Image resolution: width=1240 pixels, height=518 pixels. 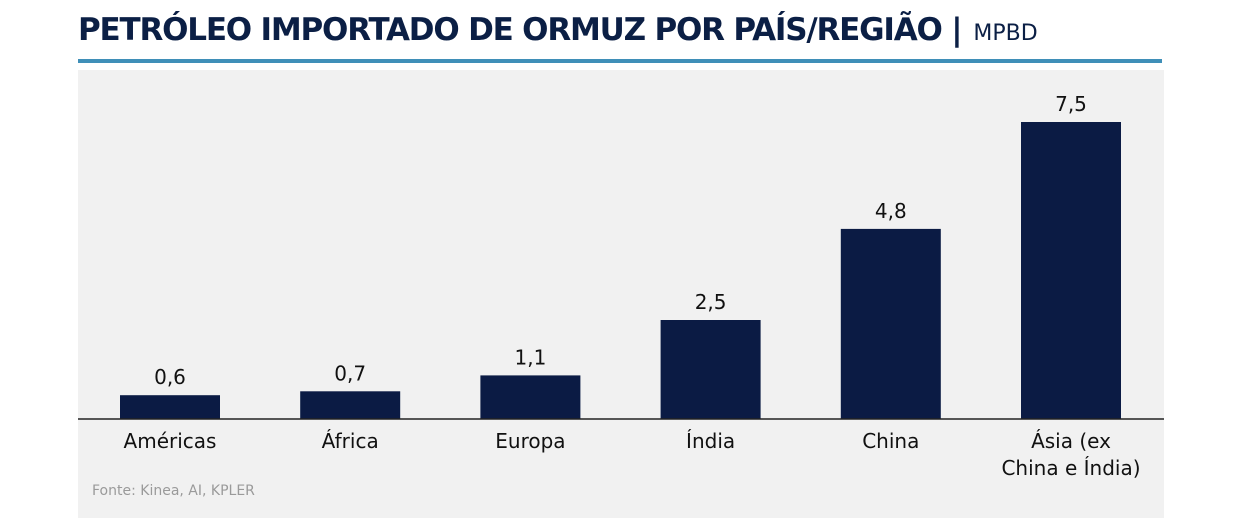 I want to click on bar-value-label: 4,8, so click(x=891, y=211).